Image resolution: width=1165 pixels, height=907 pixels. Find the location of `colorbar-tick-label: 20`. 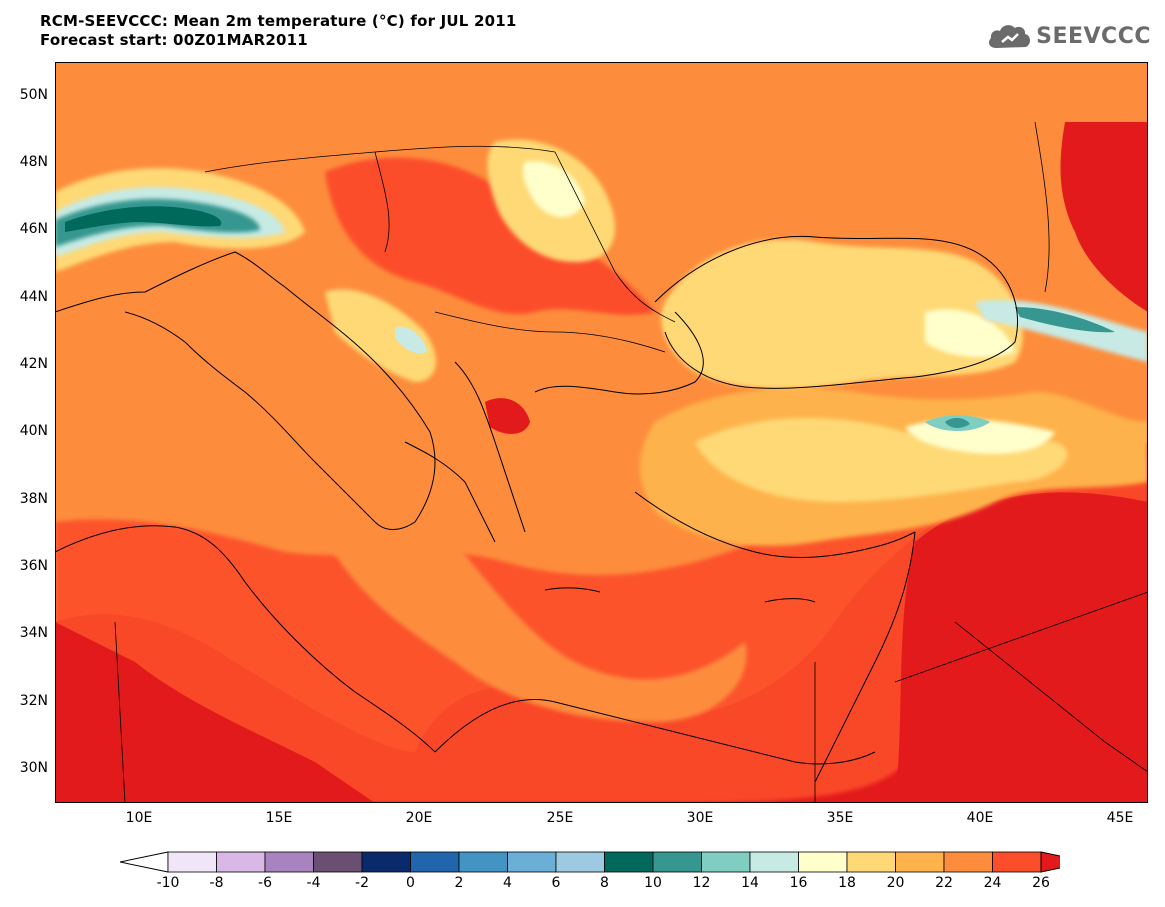

colorbar-tick-label: 20 is located at coordinates (895, 883).